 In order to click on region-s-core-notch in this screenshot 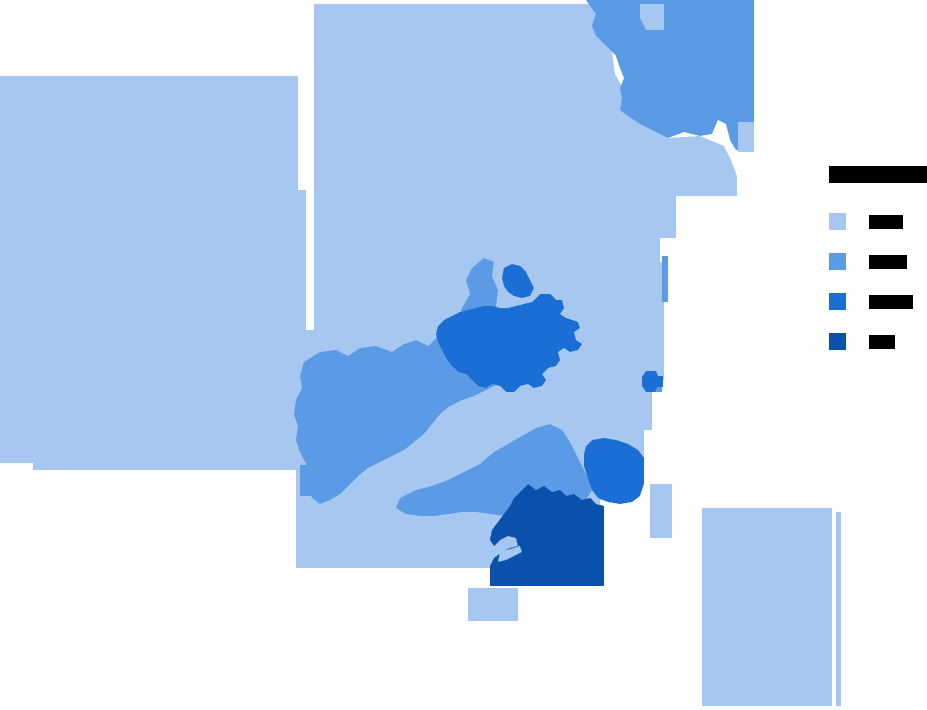, I will do `click(510, 554)`.